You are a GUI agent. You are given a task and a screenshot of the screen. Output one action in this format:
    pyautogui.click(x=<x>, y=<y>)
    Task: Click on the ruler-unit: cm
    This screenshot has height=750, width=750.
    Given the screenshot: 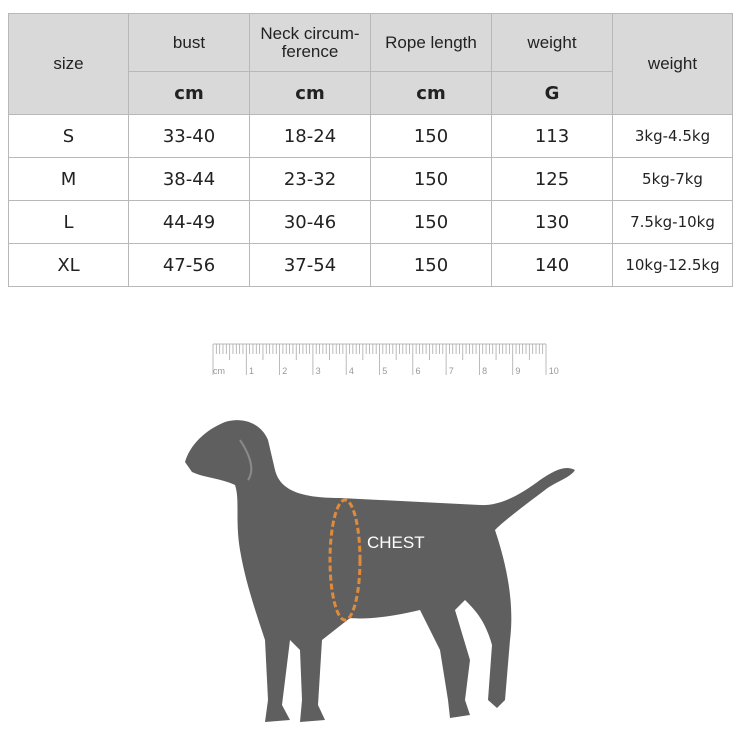 What is the action you would take?
    pyautogui.click(x=219, y=371)
    